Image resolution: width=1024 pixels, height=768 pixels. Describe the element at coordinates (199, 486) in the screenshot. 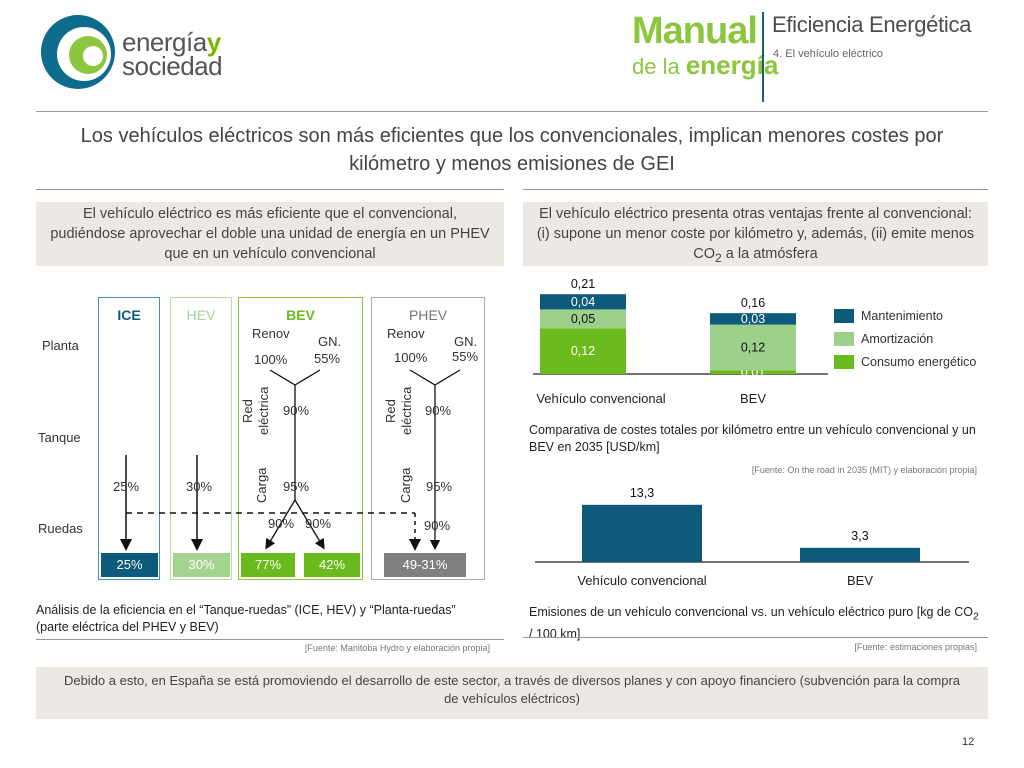

I see `hev-pct: 30%` at that location.